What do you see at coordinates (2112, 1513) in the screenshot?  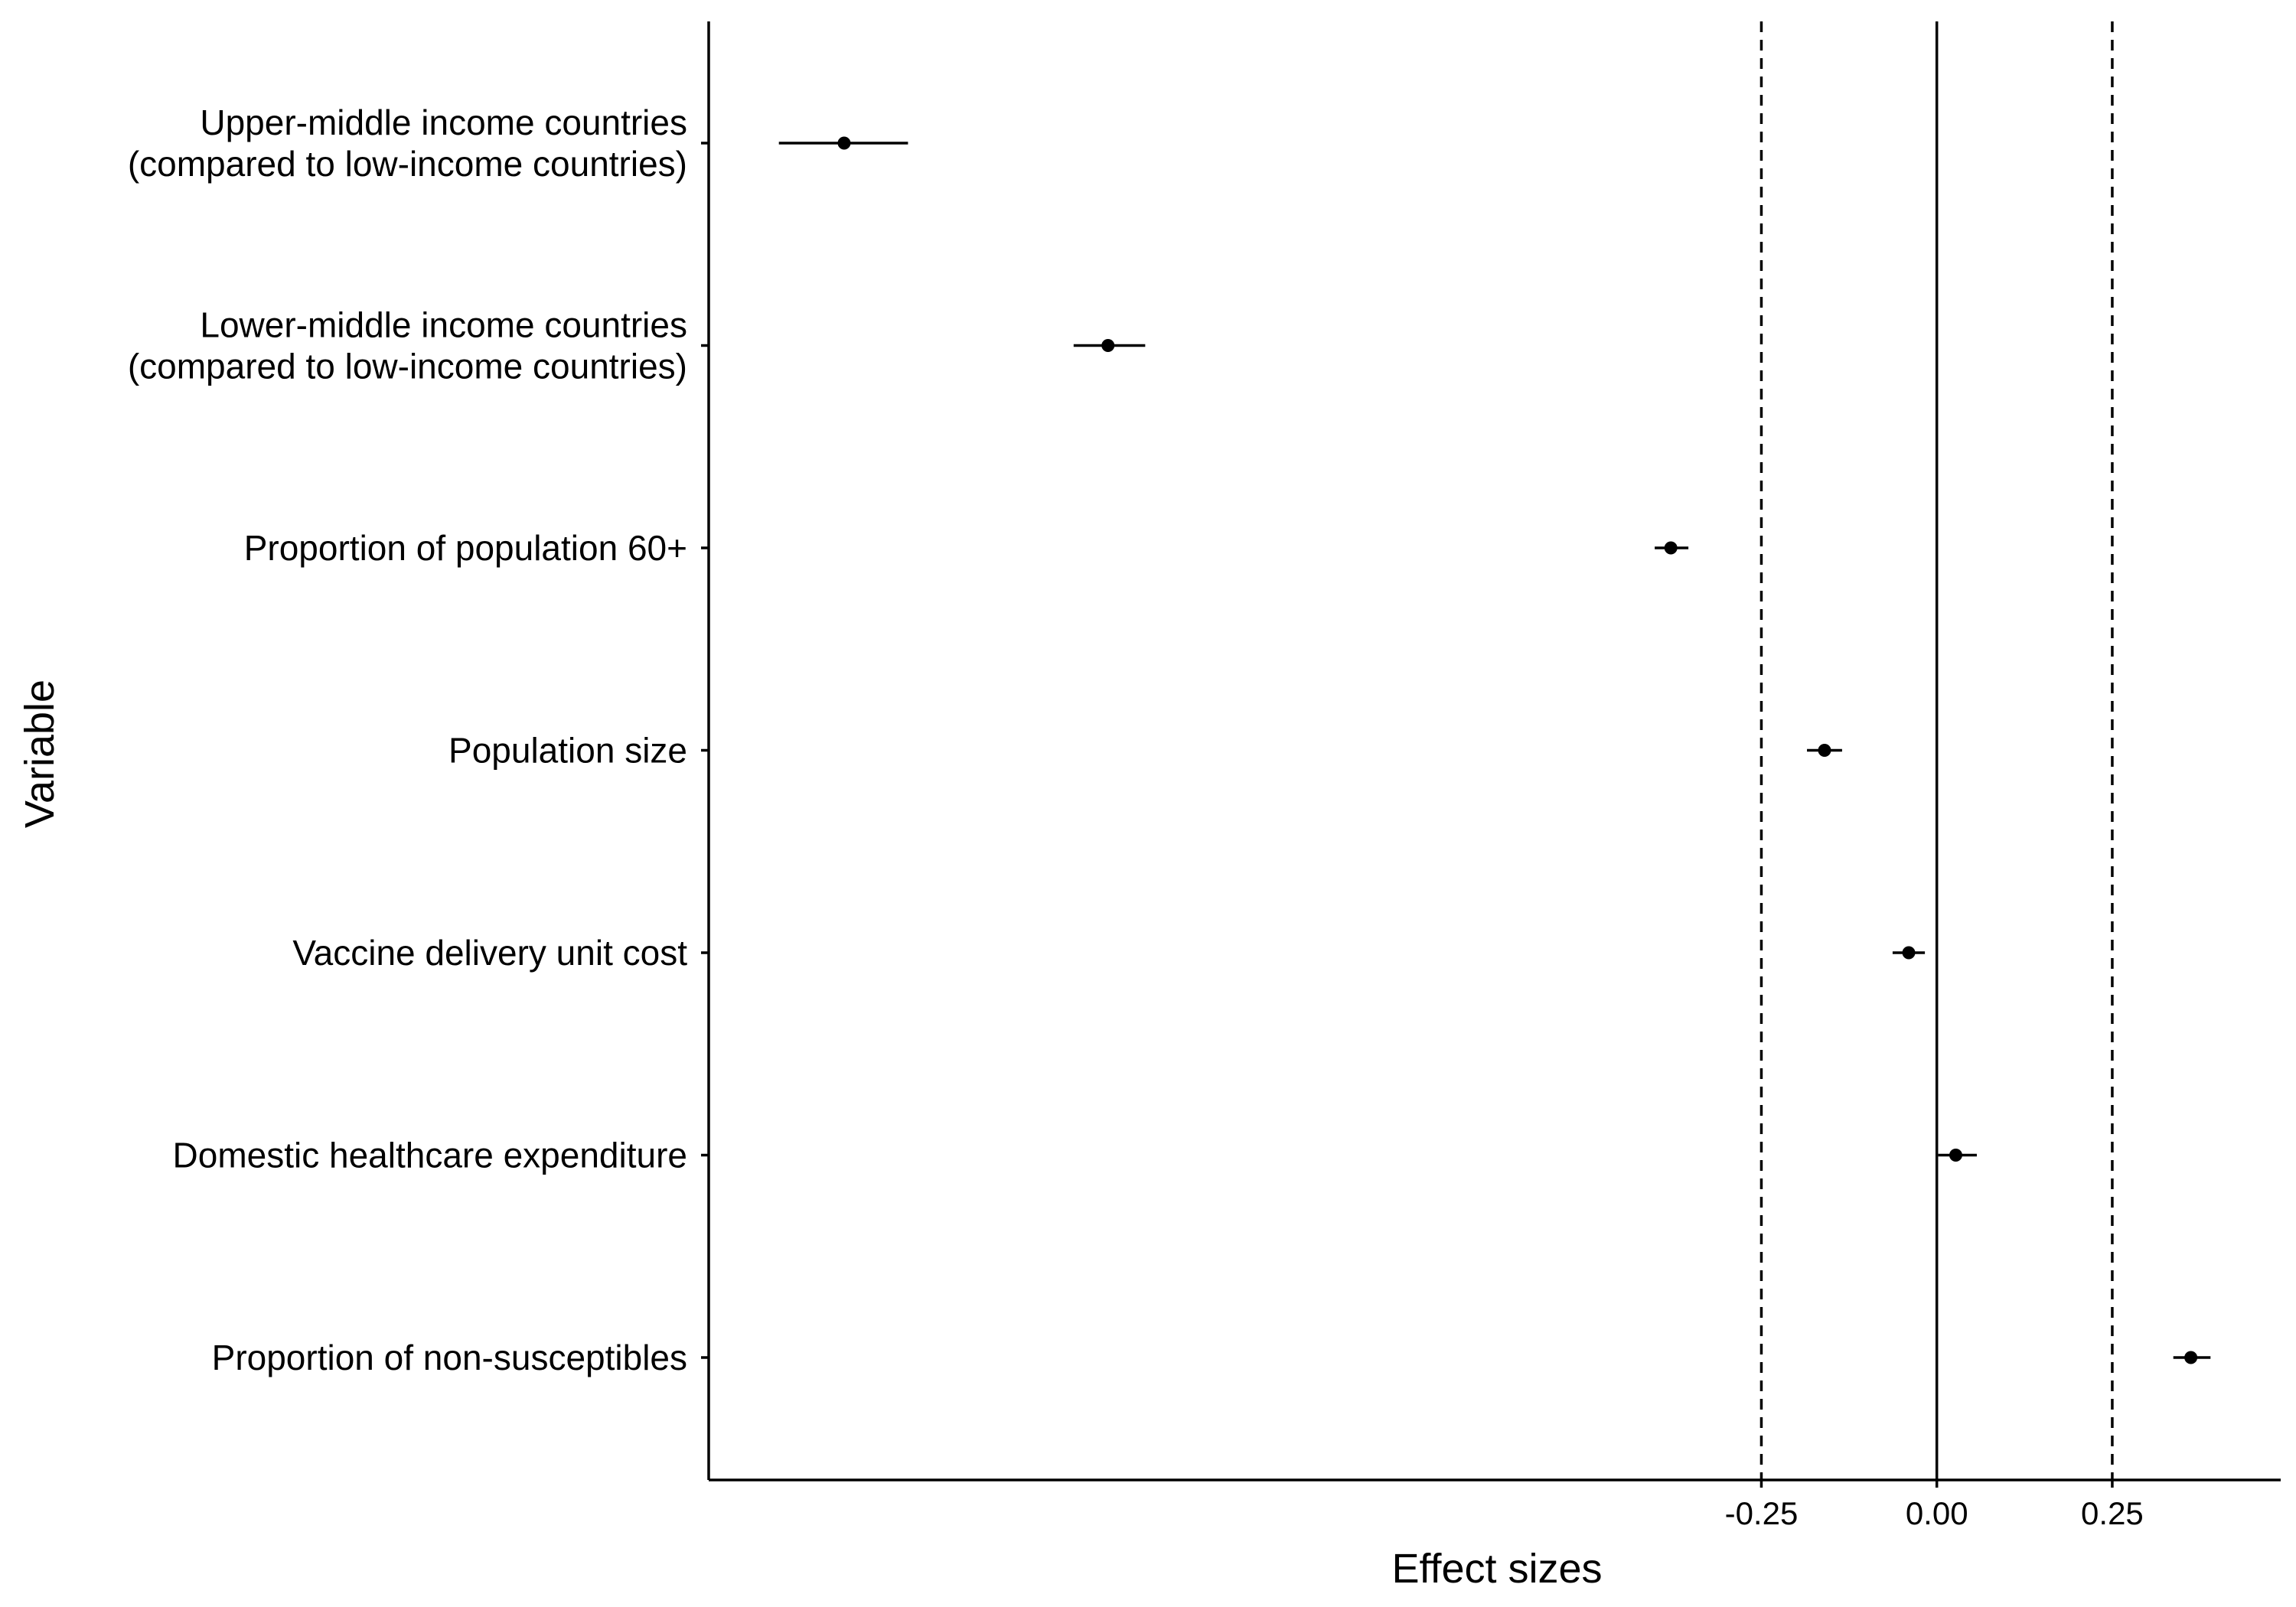 I see `x-tick-label: 0.25` at bounding box center [2112, 1513].